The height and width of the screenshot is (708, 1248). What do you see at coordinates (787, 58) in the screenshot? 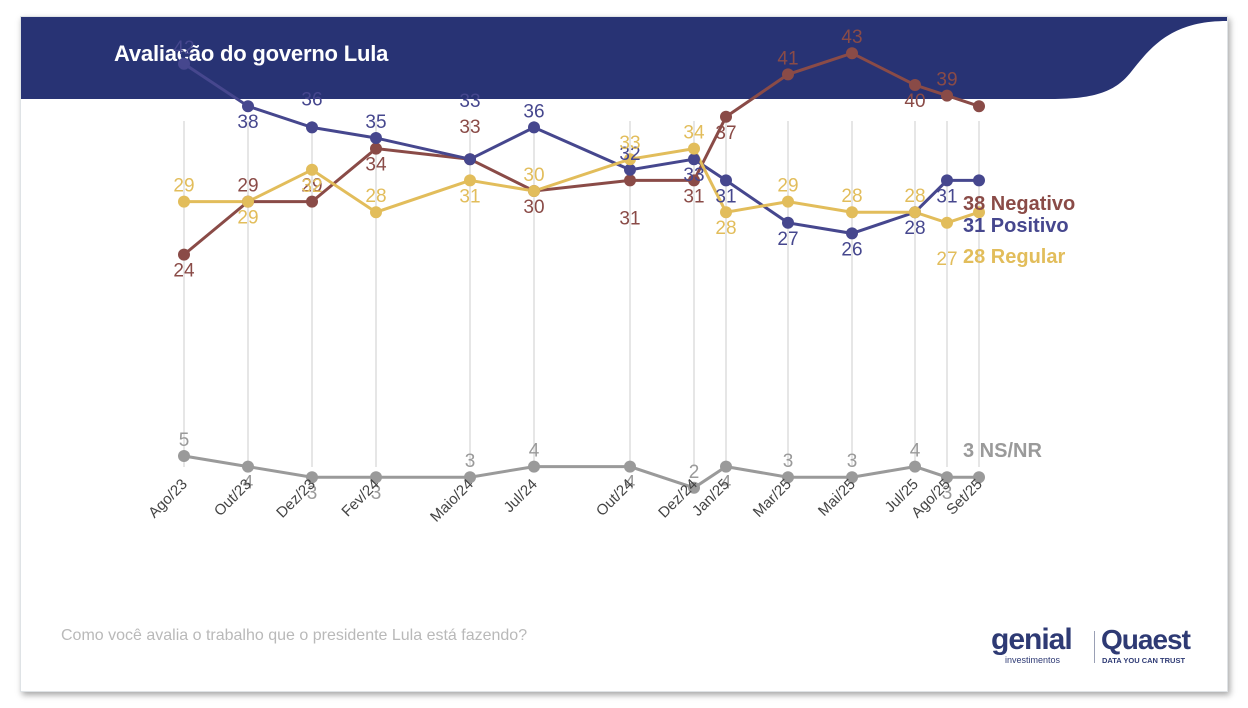
I see `data-label: 41` at bounding box center [787, 58].